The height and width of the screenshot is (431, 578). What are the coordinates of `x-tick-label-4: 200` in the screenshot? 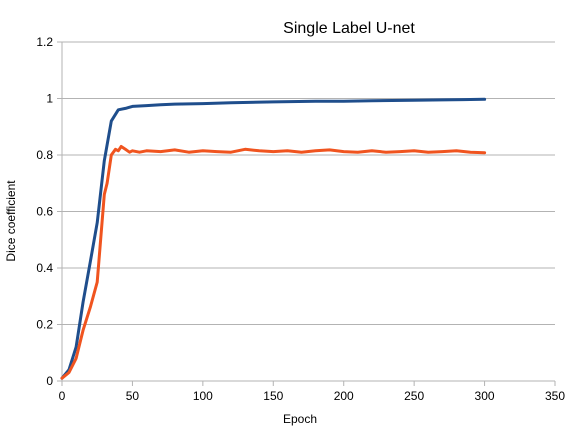 It's located at (344, 396).